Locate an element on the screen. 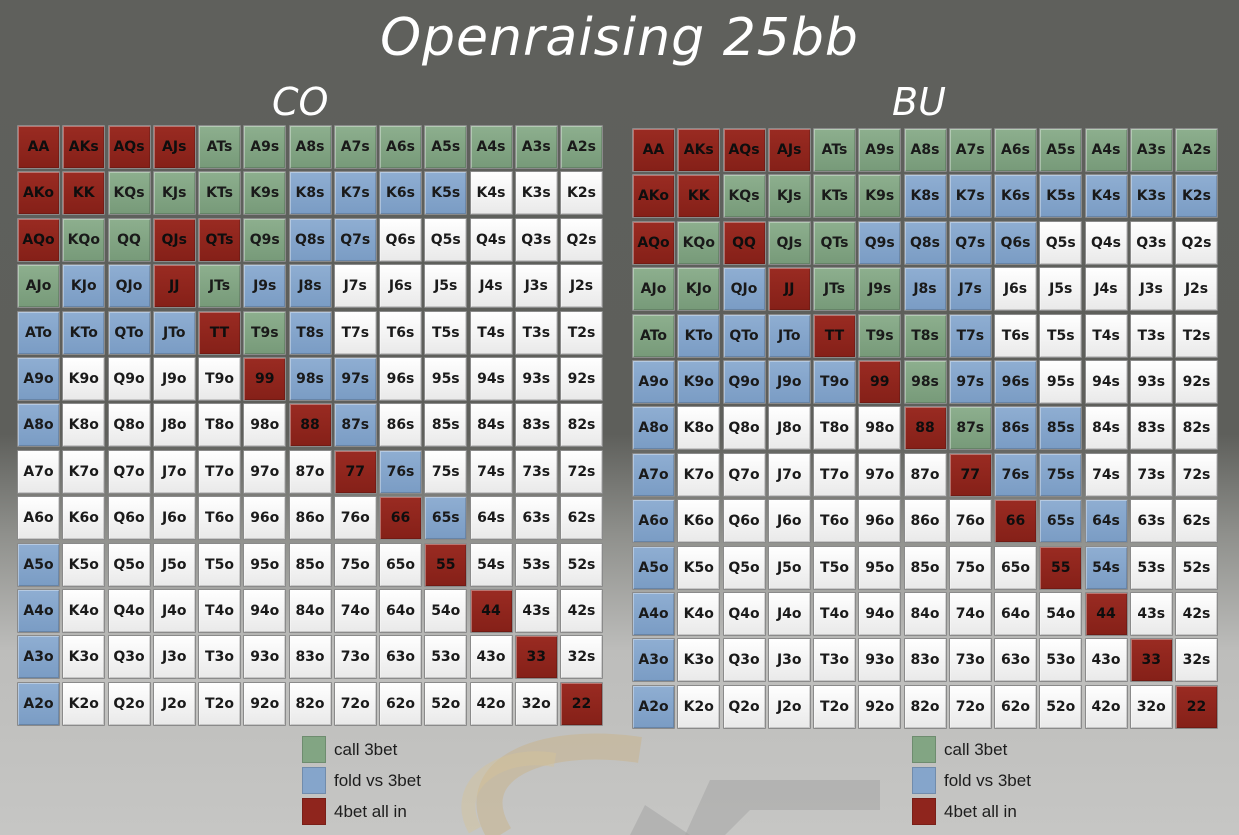 This screenshot has width=1239, height=835. hand-cell-J4o: J4o is located at coordinates (174, 610).